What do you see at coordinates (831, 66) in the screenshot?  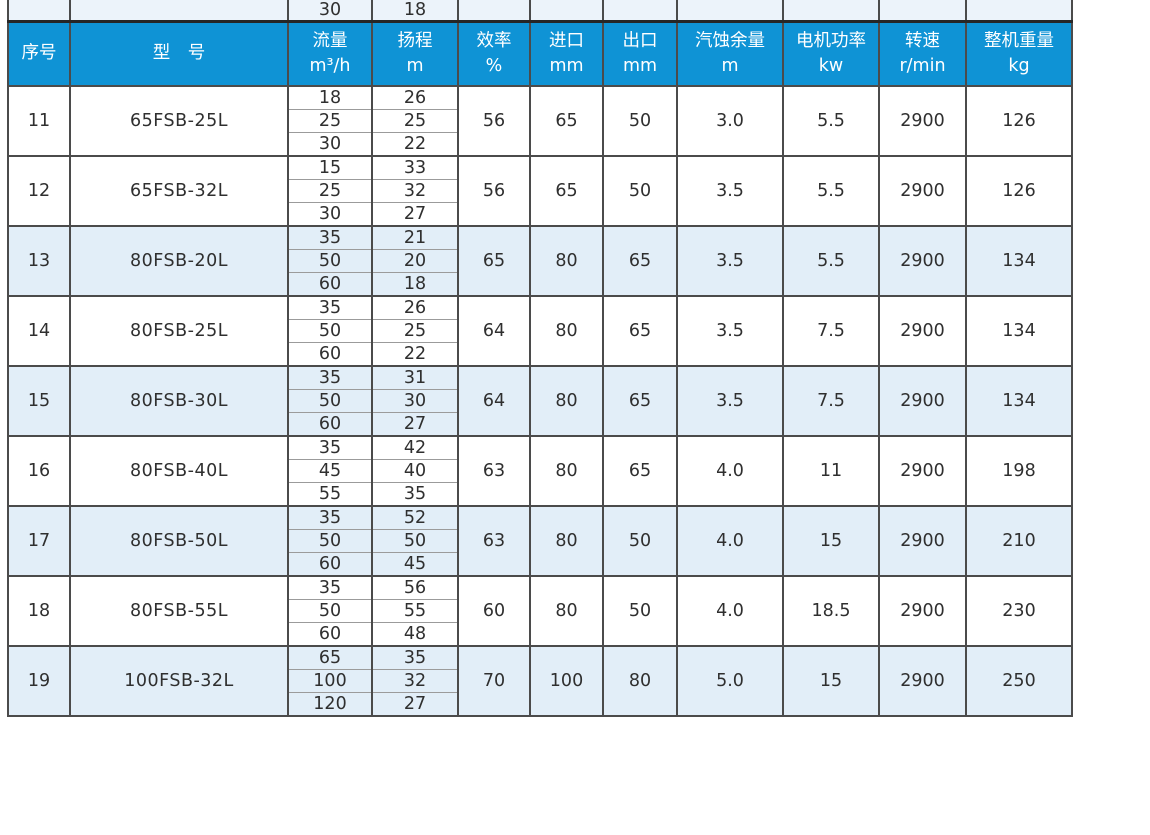 I see `header-label-line2: kw` at bounding box center [831, 66].